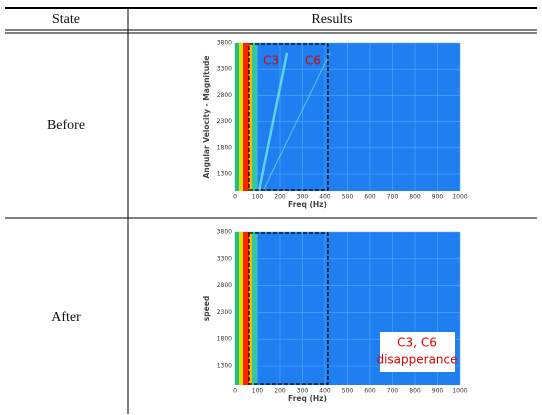 This screenshot has height=415, width=542. Describe the element at coordinates (66, 317) in the screenshot. I see `state-cell: After` at that location.